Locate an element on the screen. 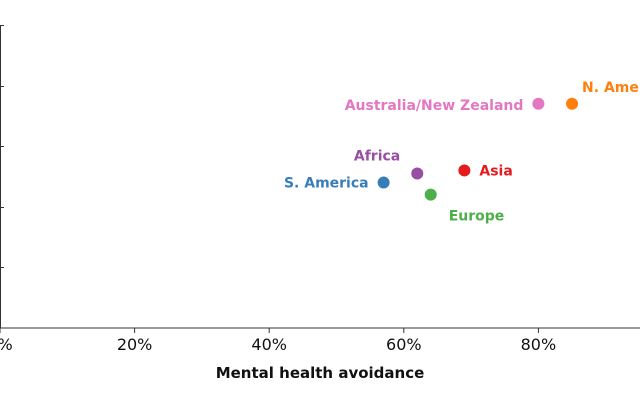 The image size is (640, 400). x-tick-label: 0% is located at coordinates (6, 344).